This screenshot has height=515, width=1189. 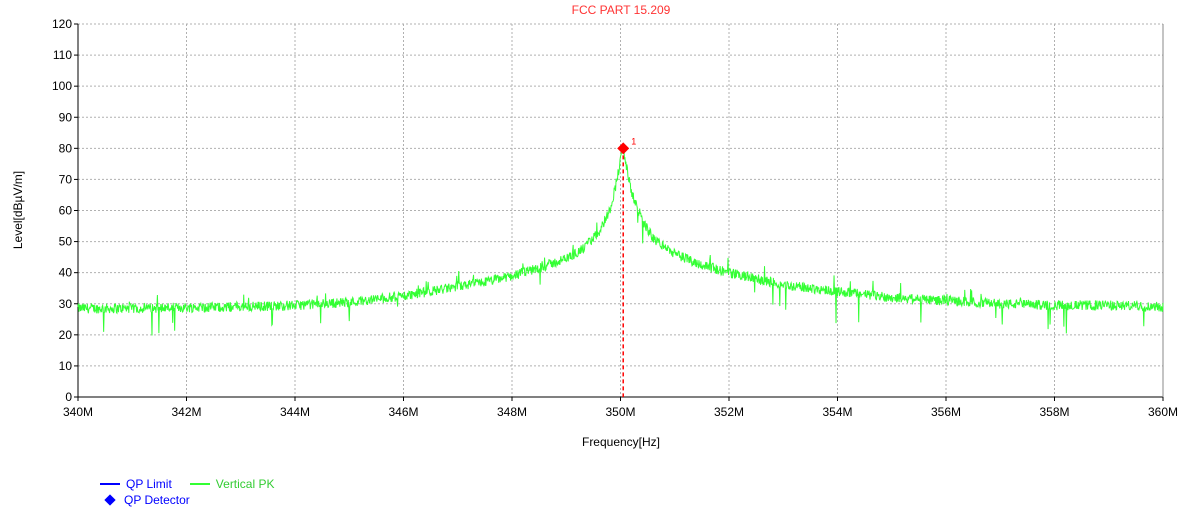 I want to click on legend-row-2: QP Detector, so click(x=196, y=500).